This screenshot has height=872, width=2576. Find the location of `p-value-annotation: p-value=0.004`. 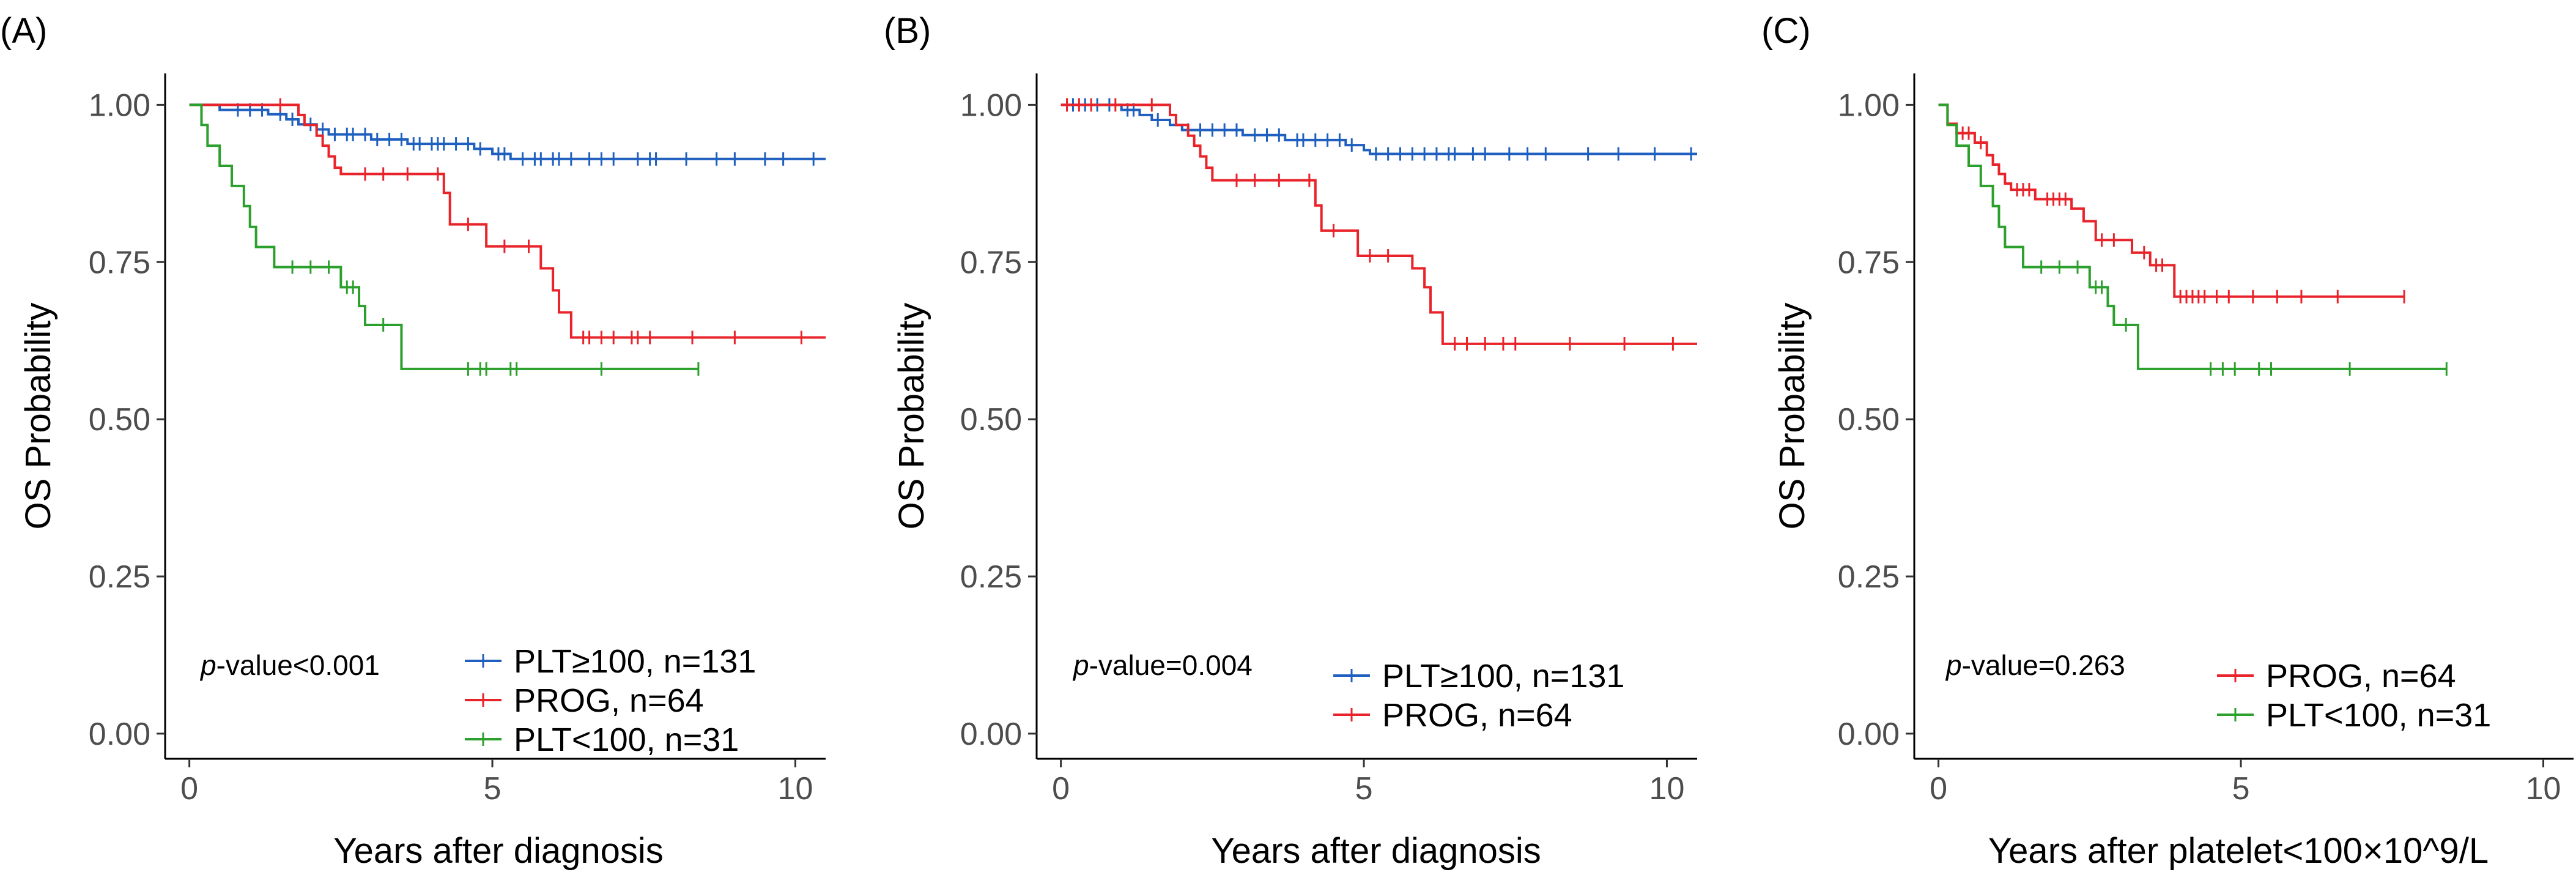

p-value-annotation: p-value=0.004 is located at coordinates (1162, 665).